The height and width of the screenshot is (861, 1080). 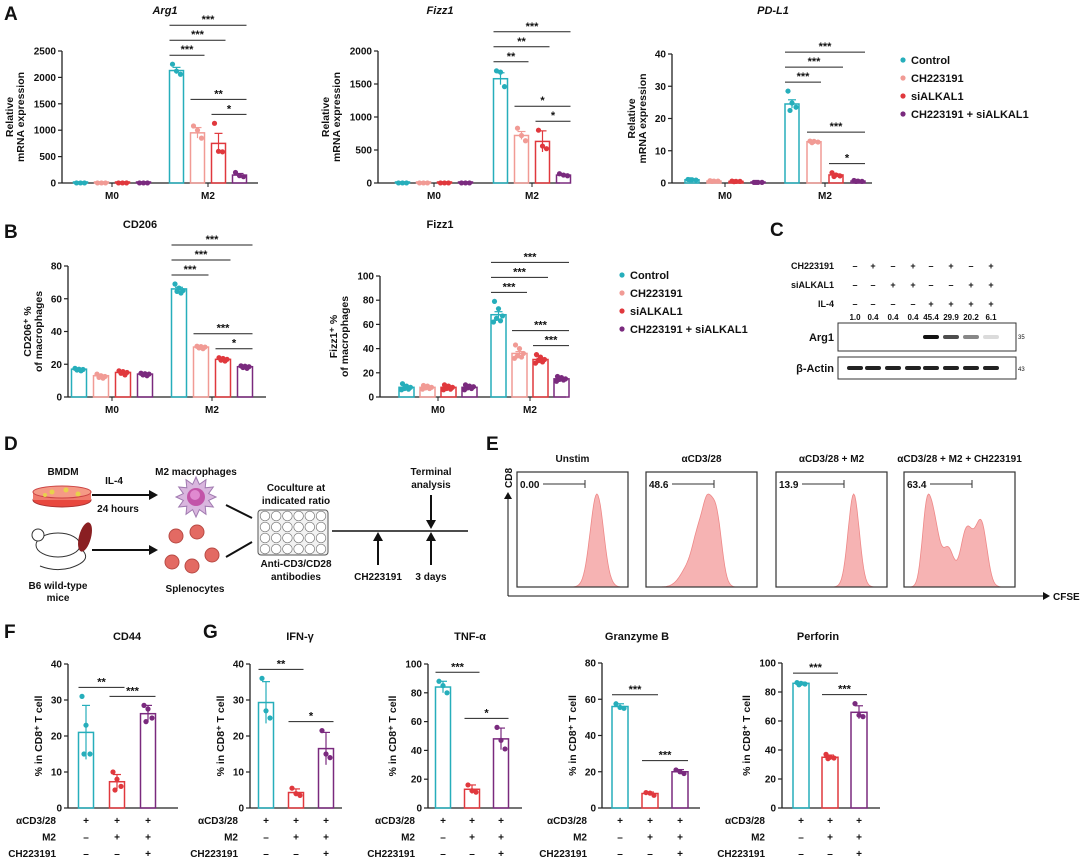 What do you see at coordinates (21, 117) in the screenshot?
I see `y-axis-label: mRNA expression` at bounding box center [21, 117].